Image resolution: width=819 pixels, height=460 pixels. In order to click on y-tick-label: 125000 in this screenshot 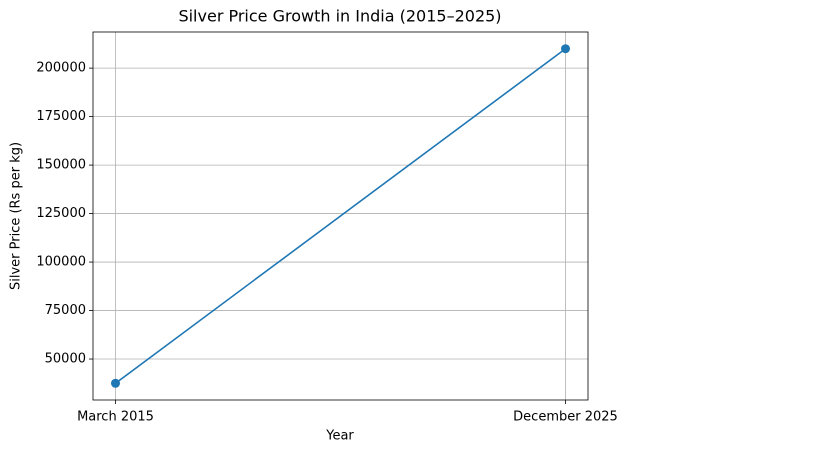, I will do `click(61, 213)`.